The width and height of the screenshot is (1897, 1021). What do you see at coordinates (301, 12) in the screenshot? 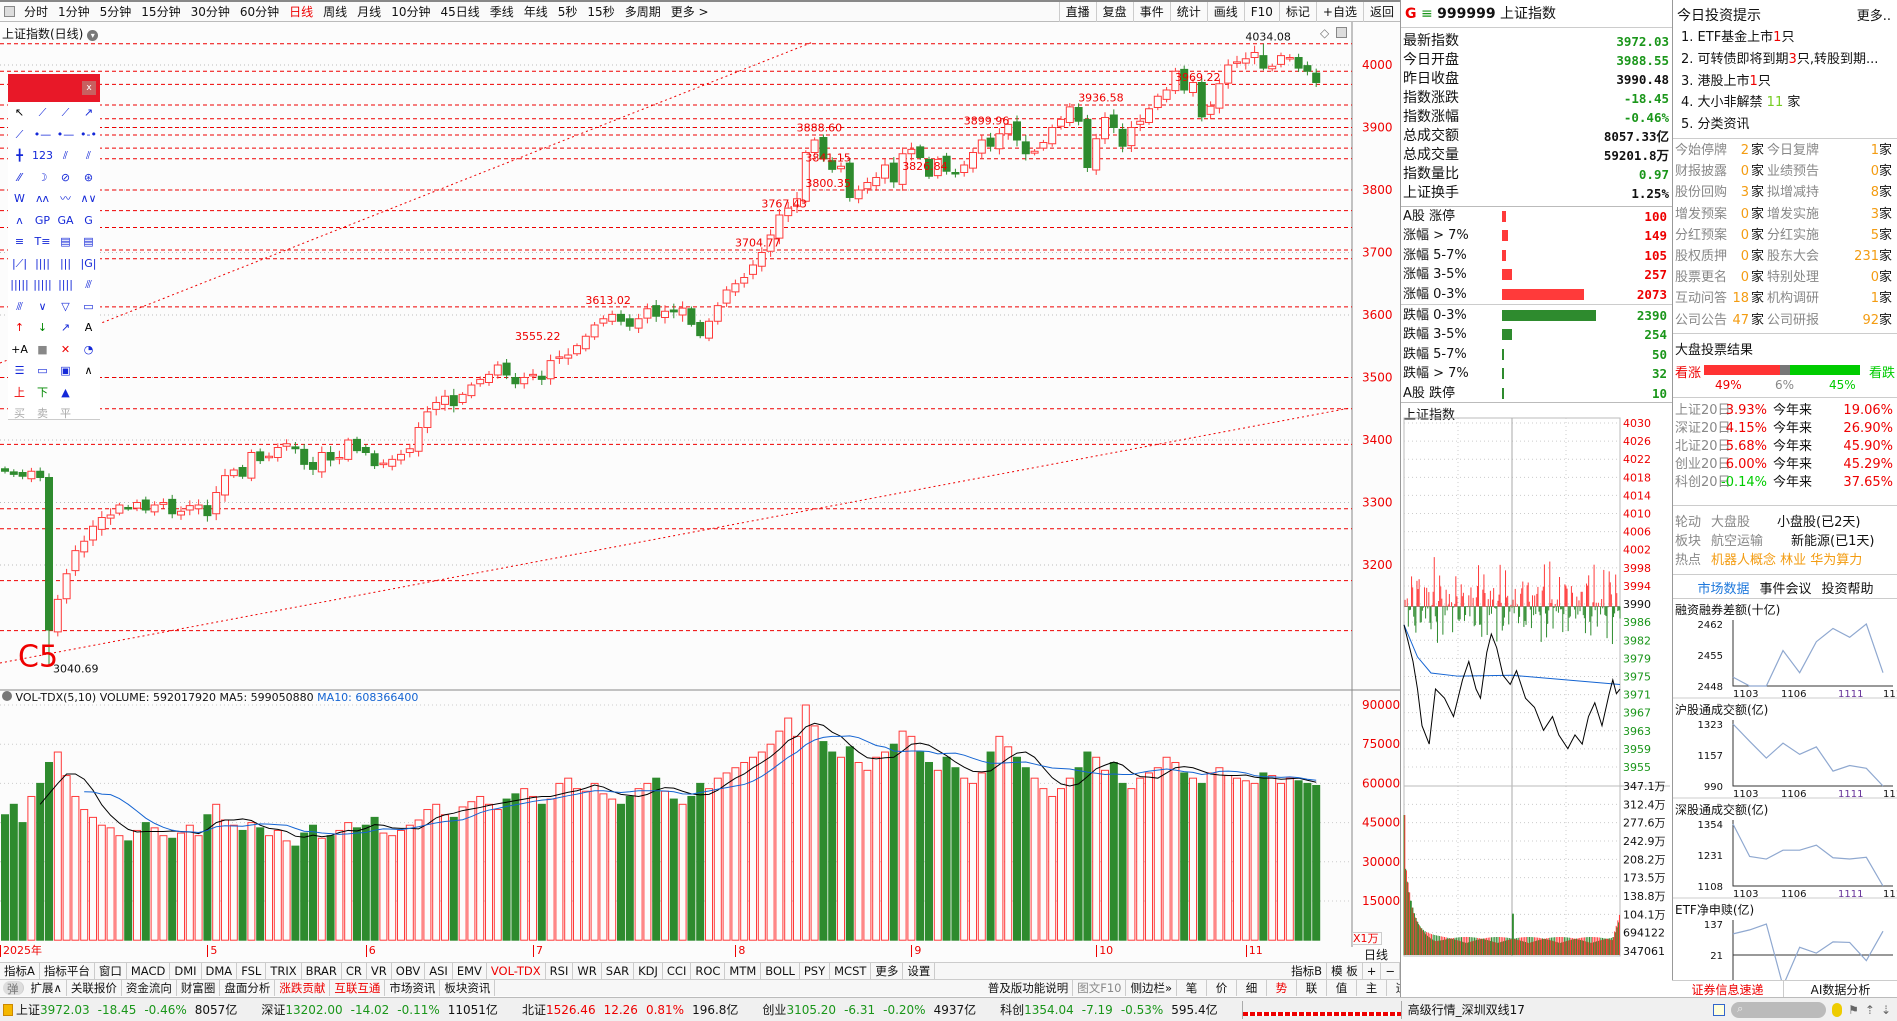
I see `tab-period: 日线` at bounding box center [301, 12].